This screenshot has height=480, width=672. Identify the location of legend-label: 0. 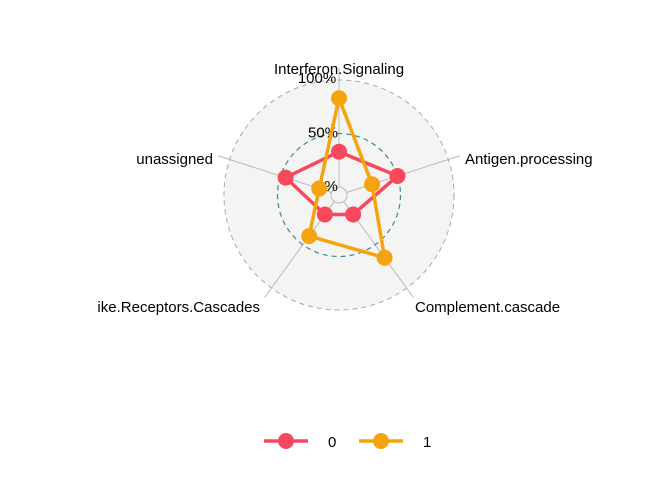
(332, 442).